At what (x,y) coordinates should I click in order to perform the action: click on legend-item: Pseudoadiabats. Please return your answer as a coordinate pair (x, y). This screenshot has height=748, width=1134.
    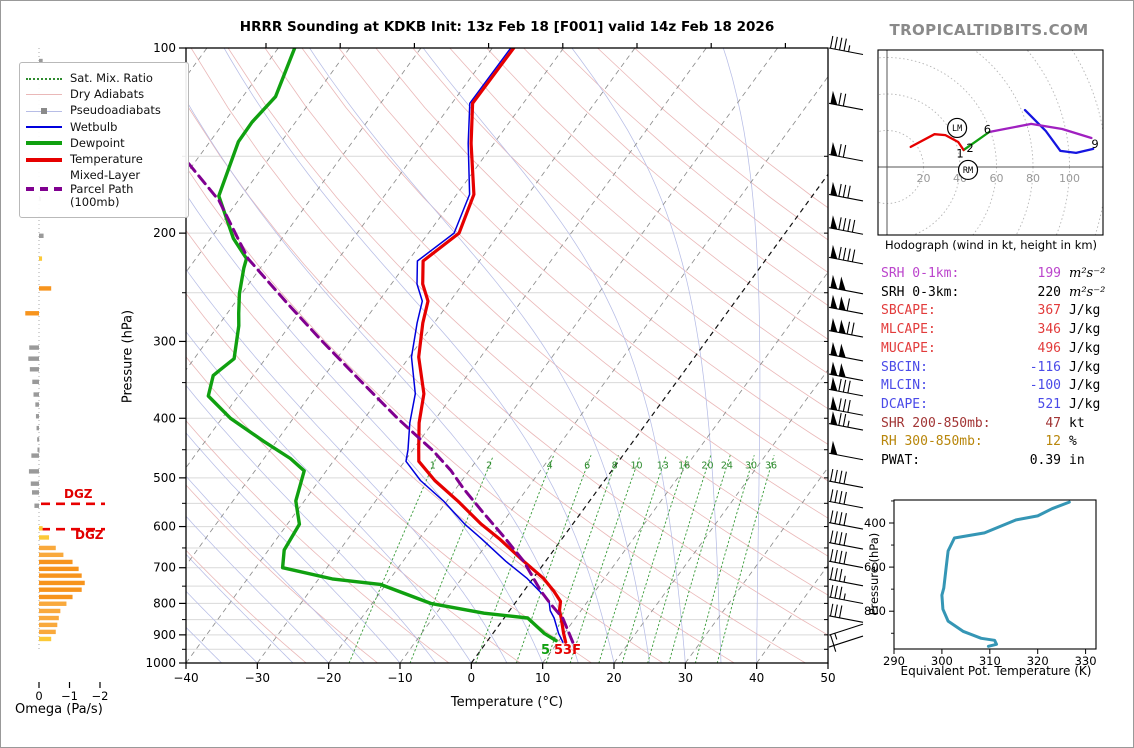
    Looking at the image, I should click on (105, 110).